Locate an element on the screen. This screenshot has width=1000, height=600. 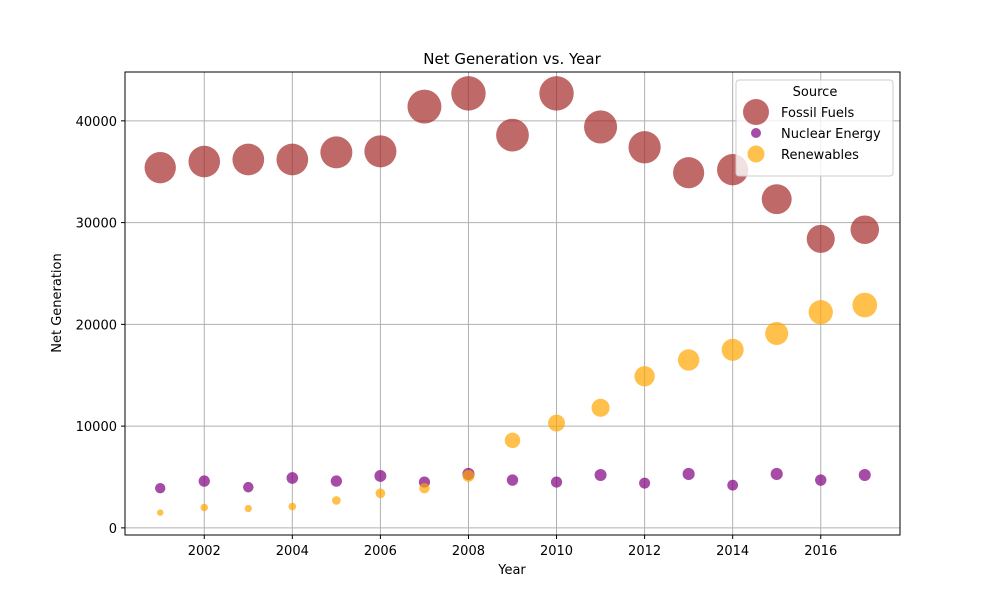
legend-marker-fossil-fuels is located at coordinates (756, 112).